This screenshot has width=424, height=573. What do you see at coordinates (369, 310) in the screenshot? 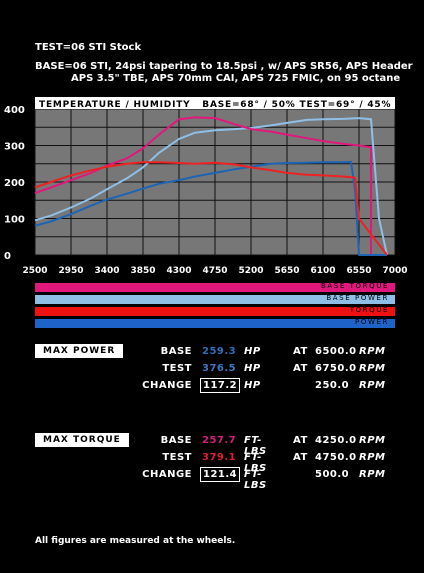
I see `legend-label: TORQUE` at bounding box center [369, 310].